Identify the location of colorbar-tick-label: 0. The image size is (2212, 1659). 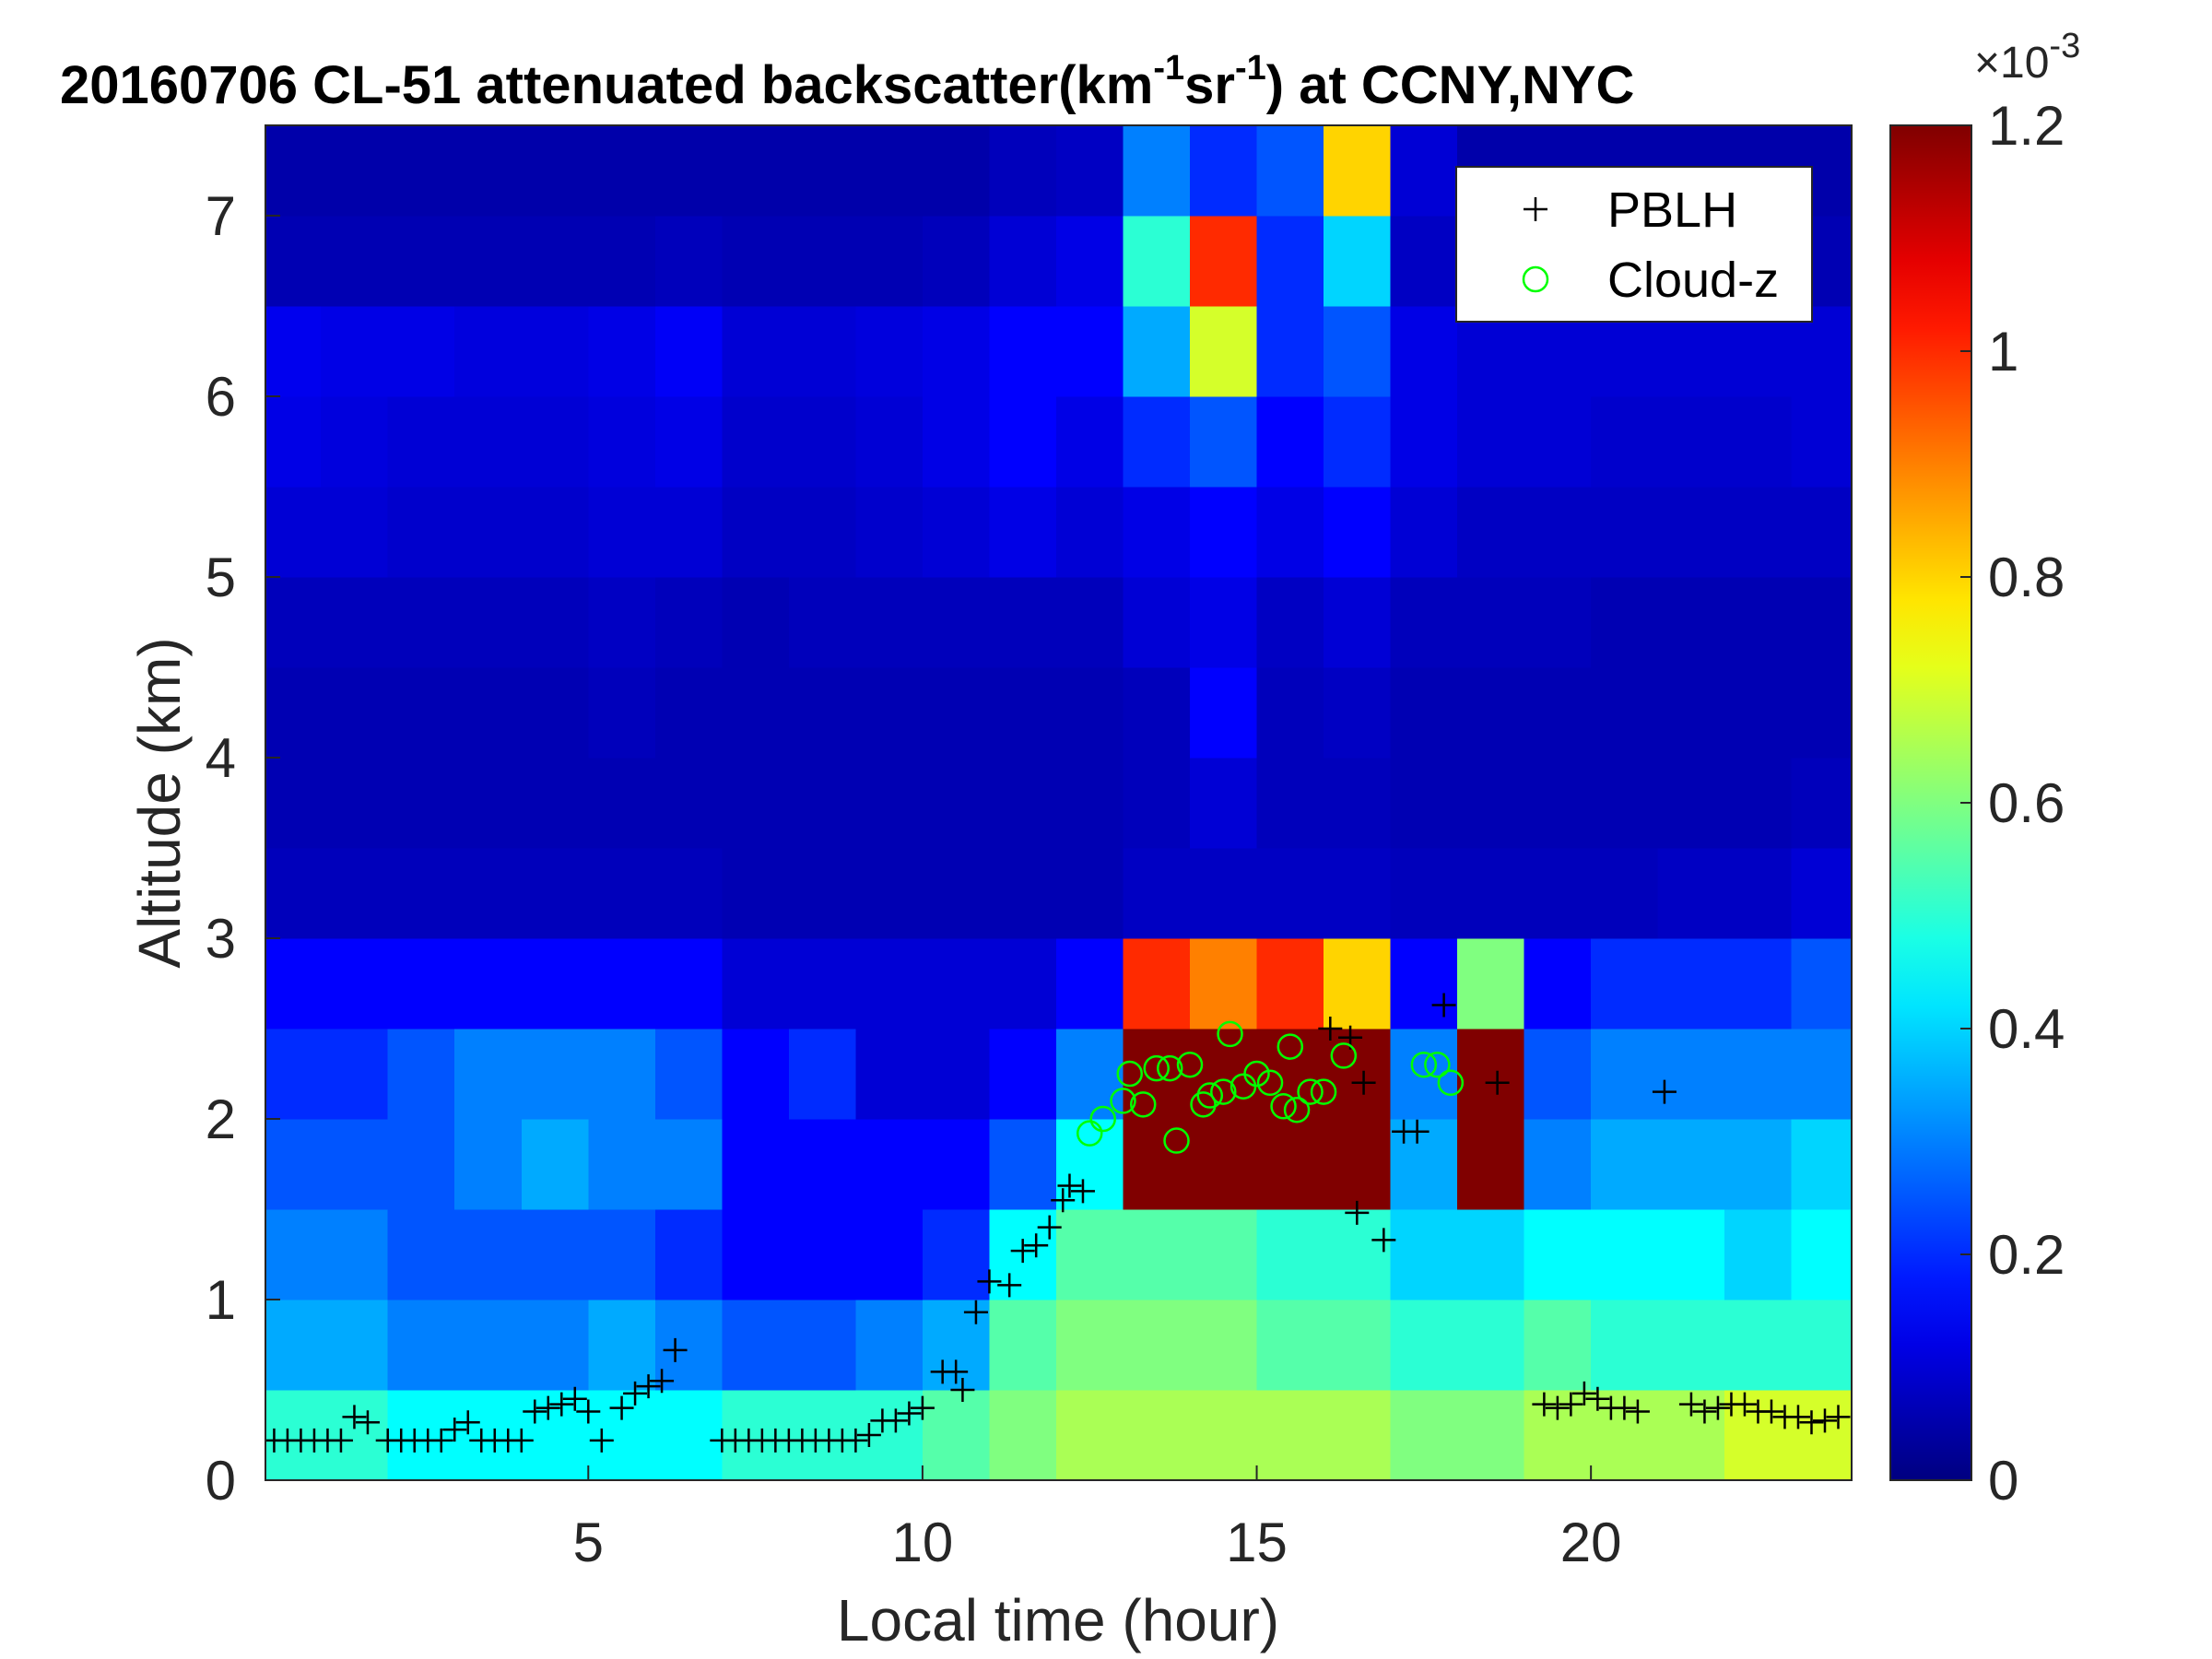
(2003, 1481).